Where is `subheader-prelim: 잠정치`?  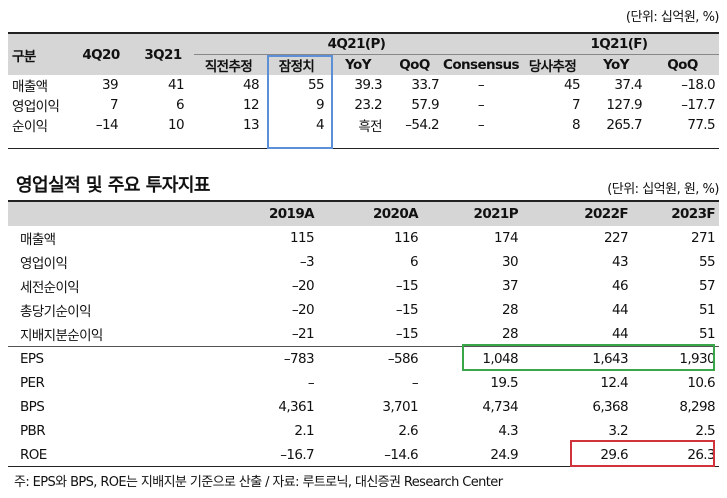
subheader-prelim: 잠정치 is located at coordinates (296, 67).